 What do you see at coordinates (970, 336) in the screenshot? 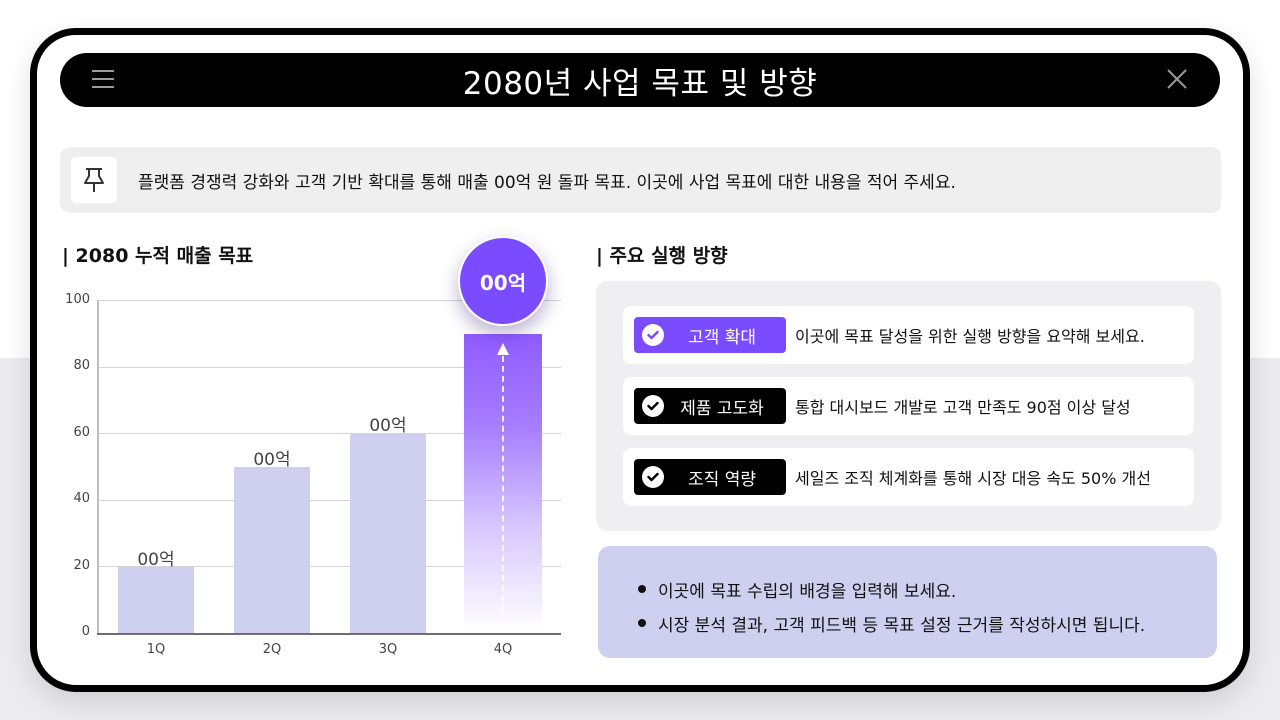
I see `strategy-text: 이곳에 목표 달성을 위한 실행 방향을 요약해 보세요.` at bounding box center [970, 336].